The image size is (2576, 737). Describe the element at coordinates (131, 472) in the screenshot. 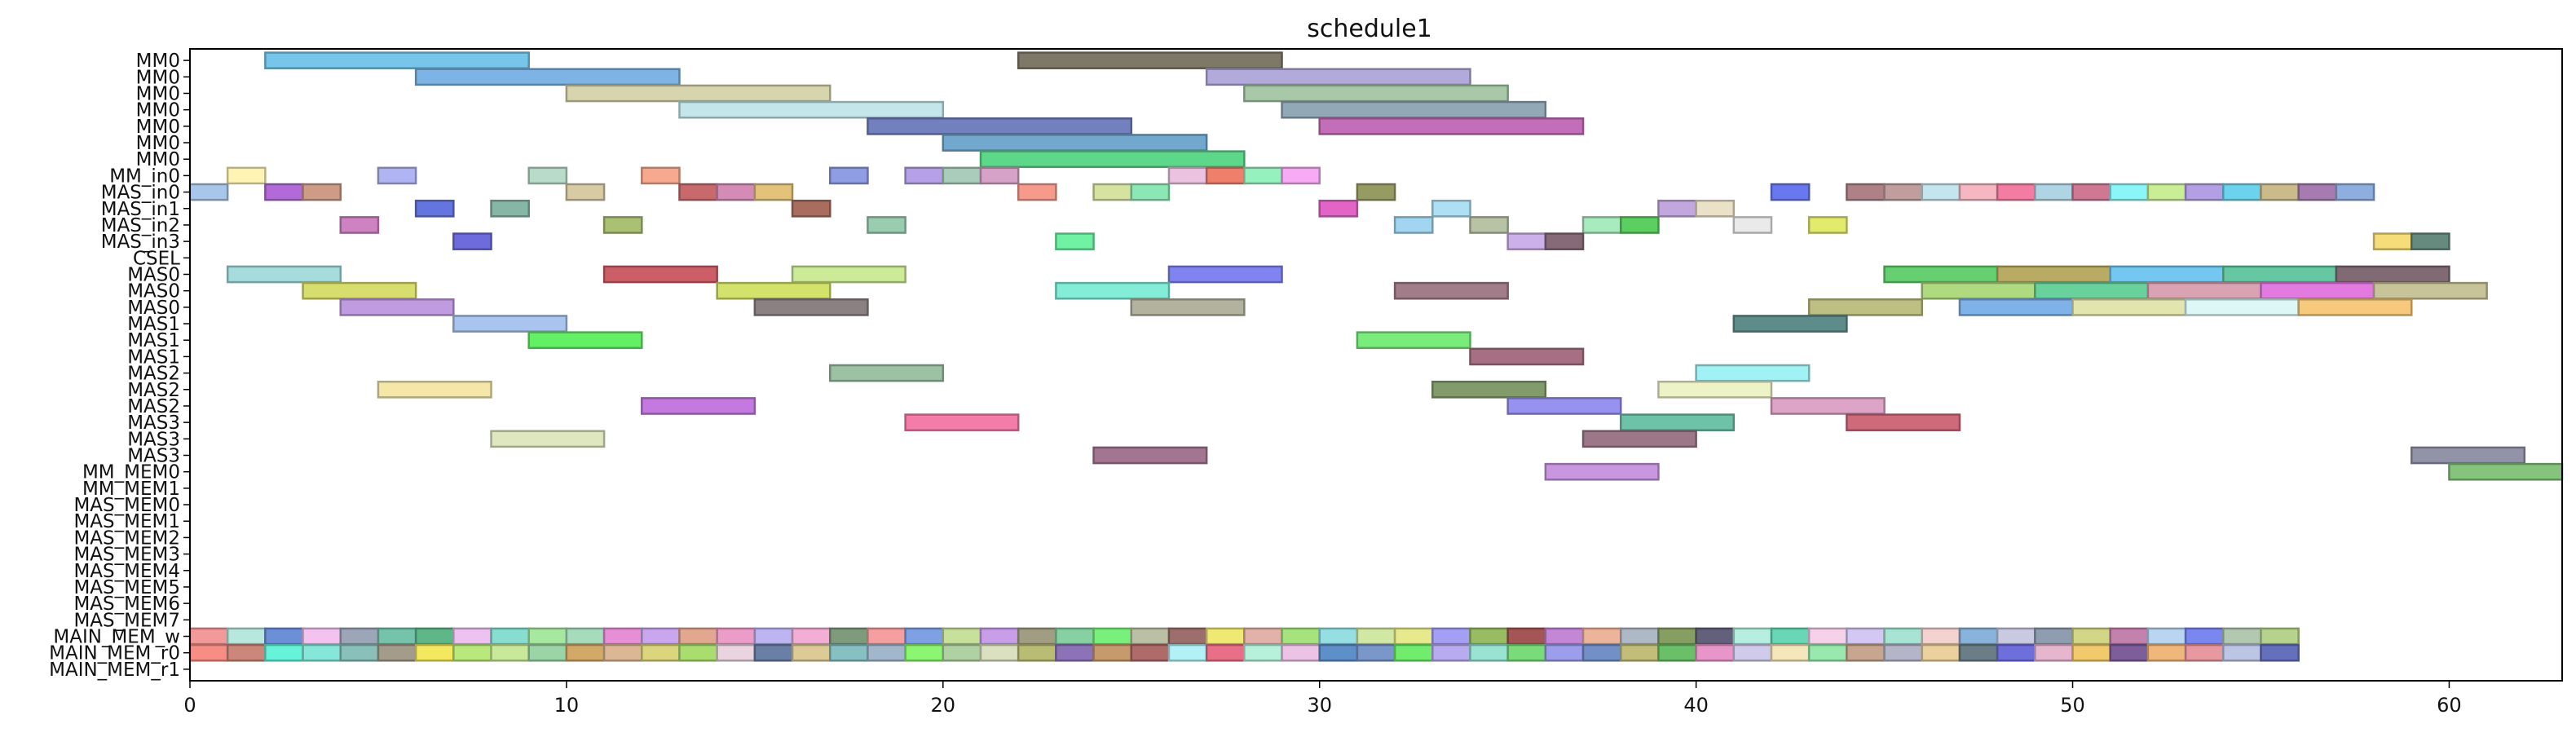

I see `y-tick-label: MM_MEM0` at that location.